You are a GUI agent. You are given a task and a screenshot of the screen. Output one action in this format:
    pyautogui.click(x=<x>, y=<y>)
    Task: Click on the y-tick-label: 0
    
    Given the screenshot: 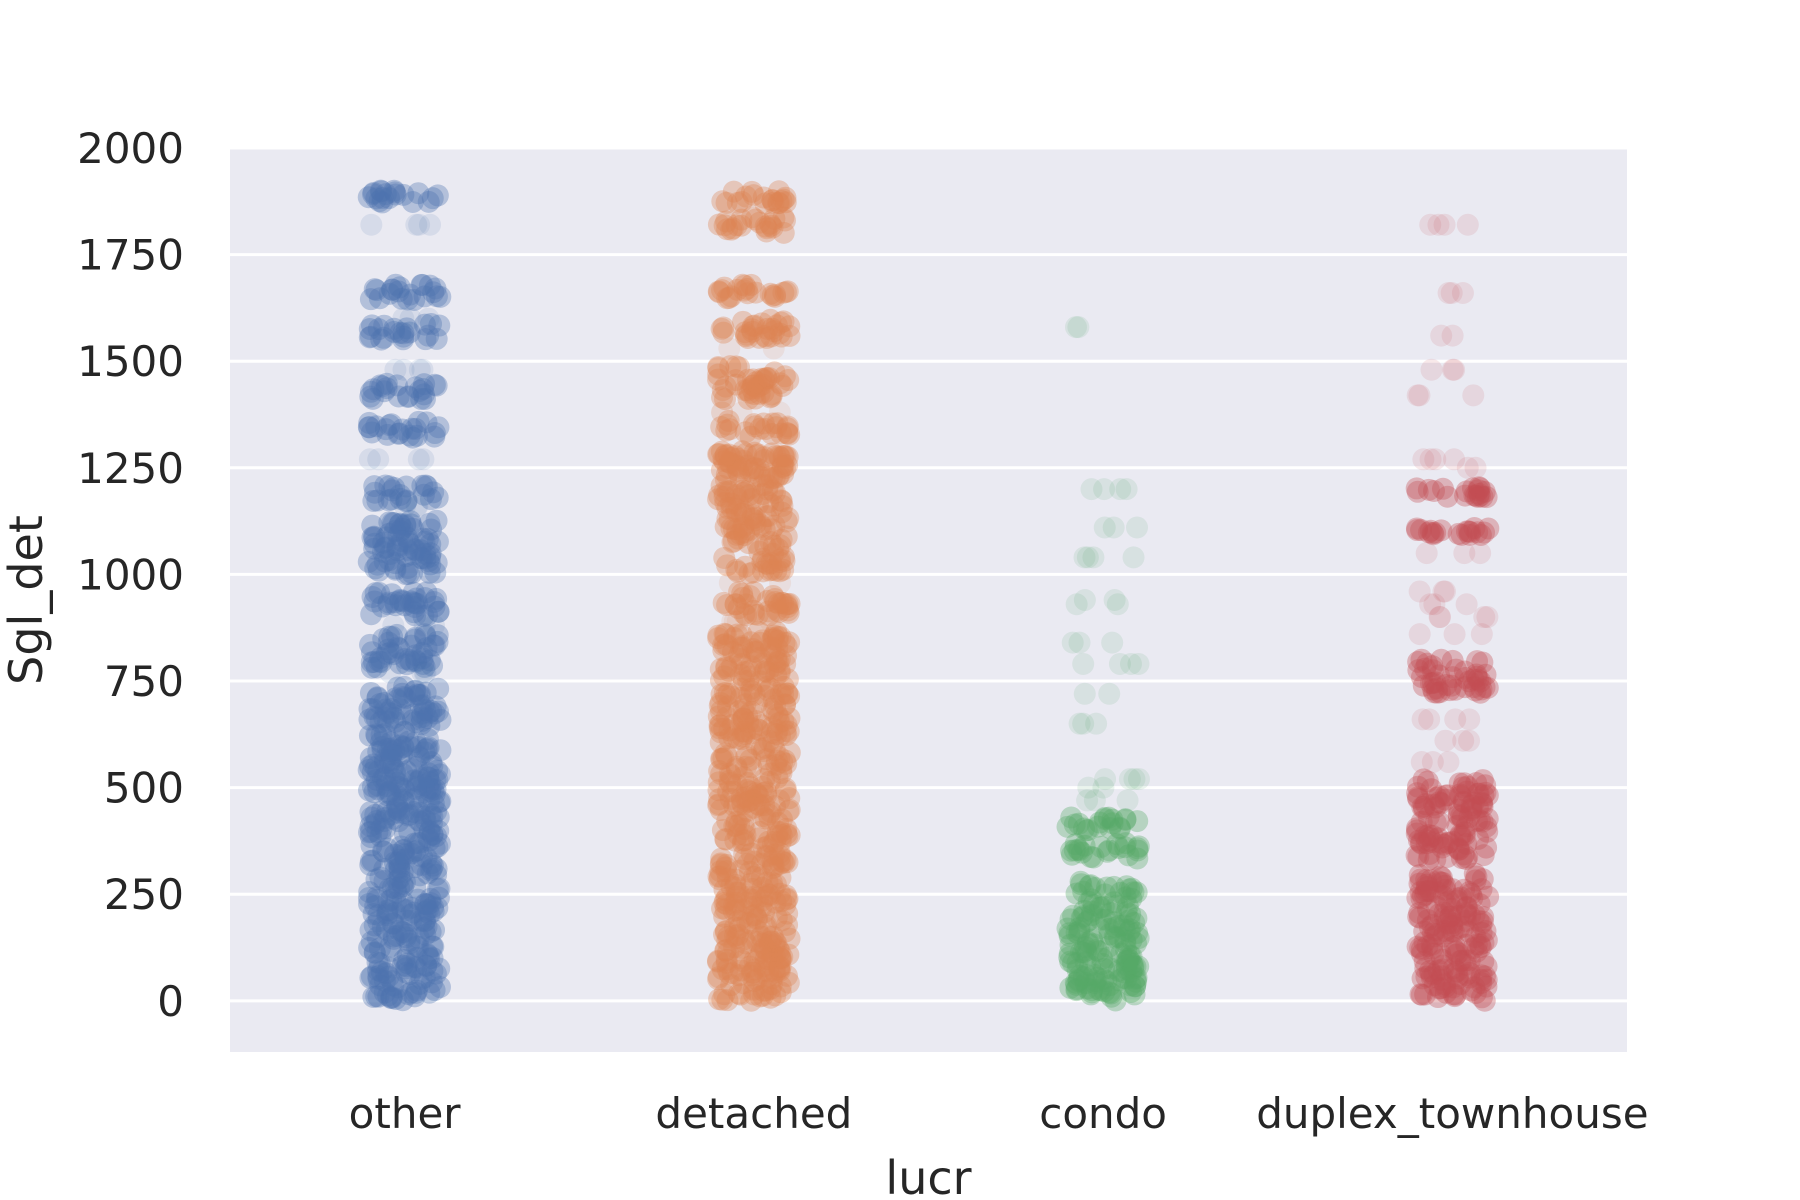 What is the action you would take?
    pyautogui.click(x=170, y=1001)
    